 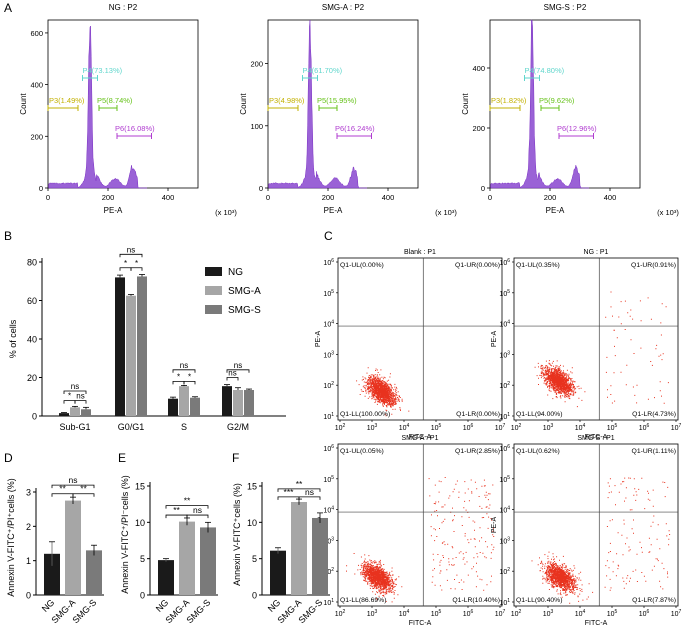 What do you see at coordinates (125, 534) in the screenshot?
I see `y-axis-label: Annexin V-FITC⁺/PI⁻cells (%)` at bounding box center [125, 534].